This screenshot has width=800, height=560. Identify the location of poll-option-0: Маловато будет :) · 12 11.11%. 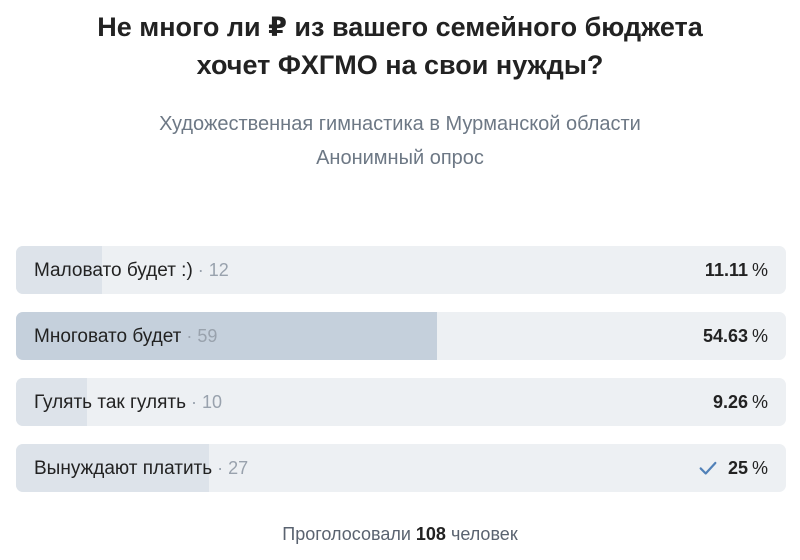
(401, 270).